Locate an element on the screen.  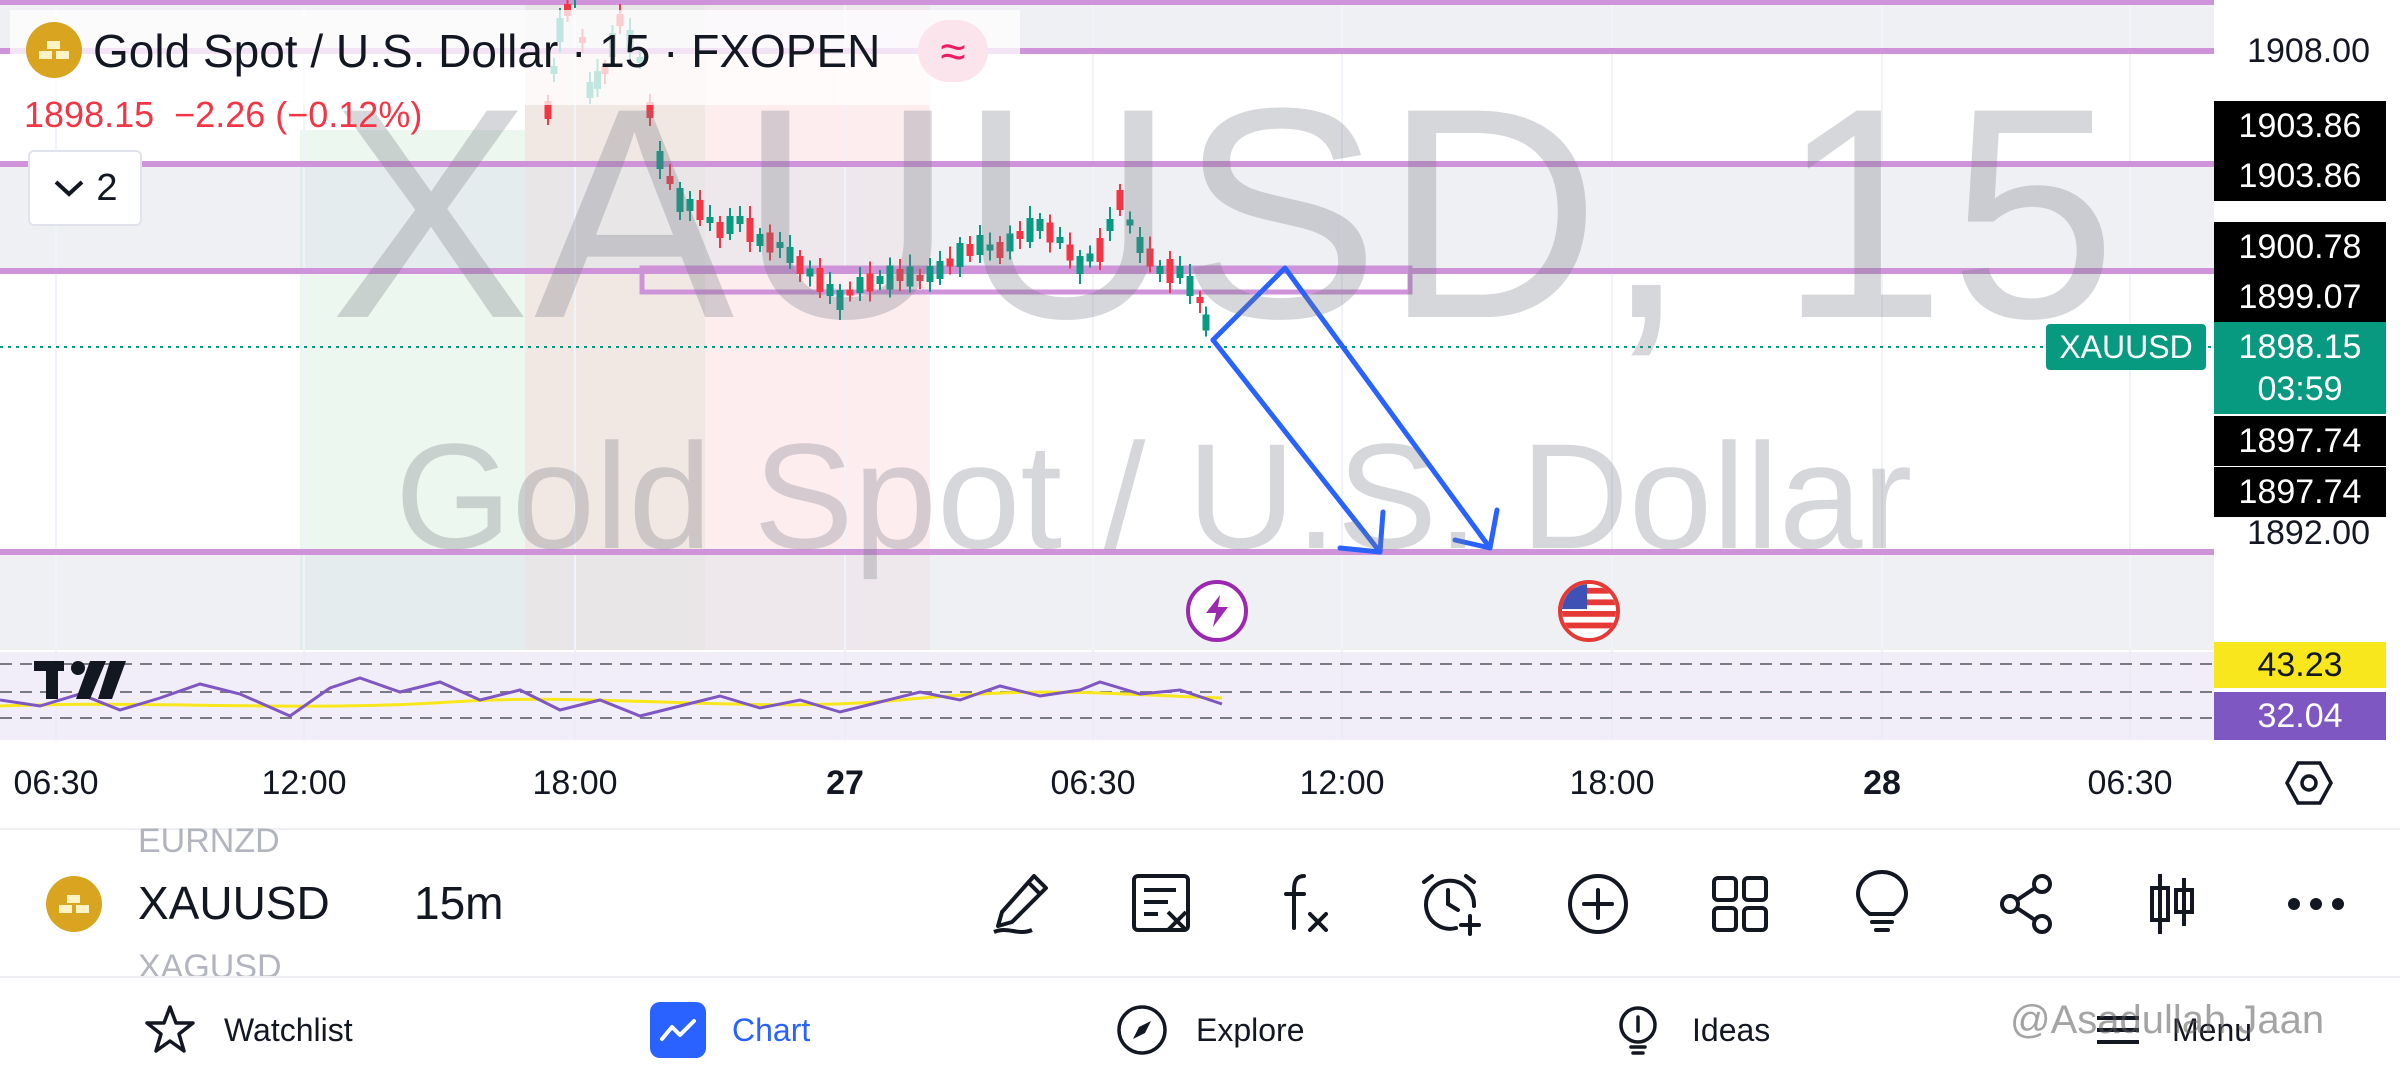
indicator-template-icon is located at coordinates (1162, 904).